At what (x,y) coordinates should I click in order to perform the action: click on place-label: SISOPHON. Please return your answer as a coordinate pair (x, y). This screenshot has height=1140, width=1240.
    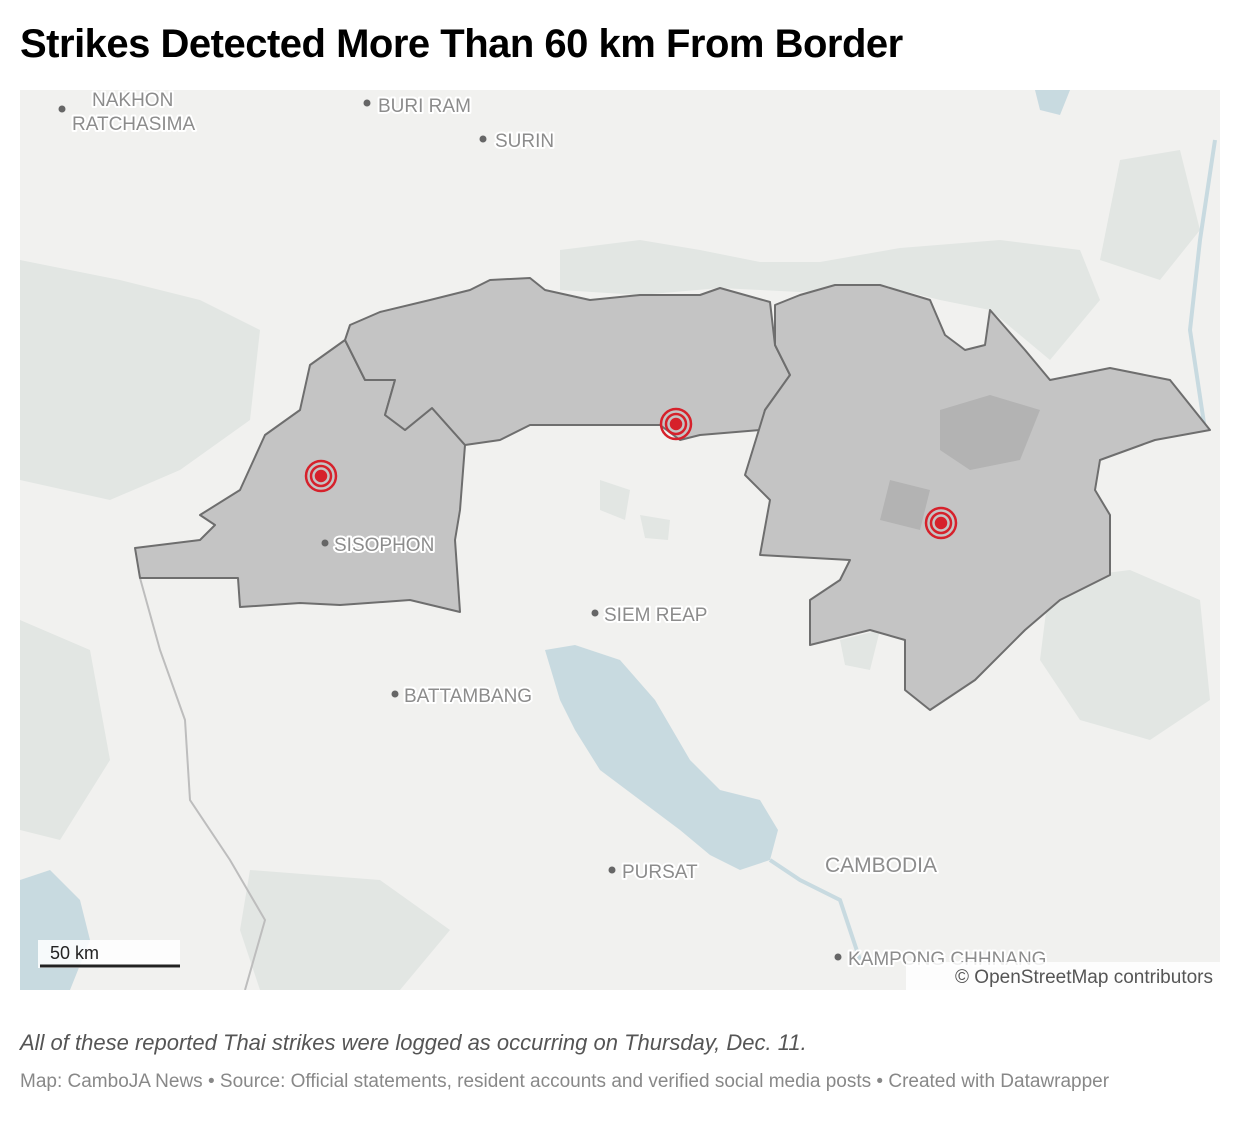
    Looking at the image, I should click on (384, 545).